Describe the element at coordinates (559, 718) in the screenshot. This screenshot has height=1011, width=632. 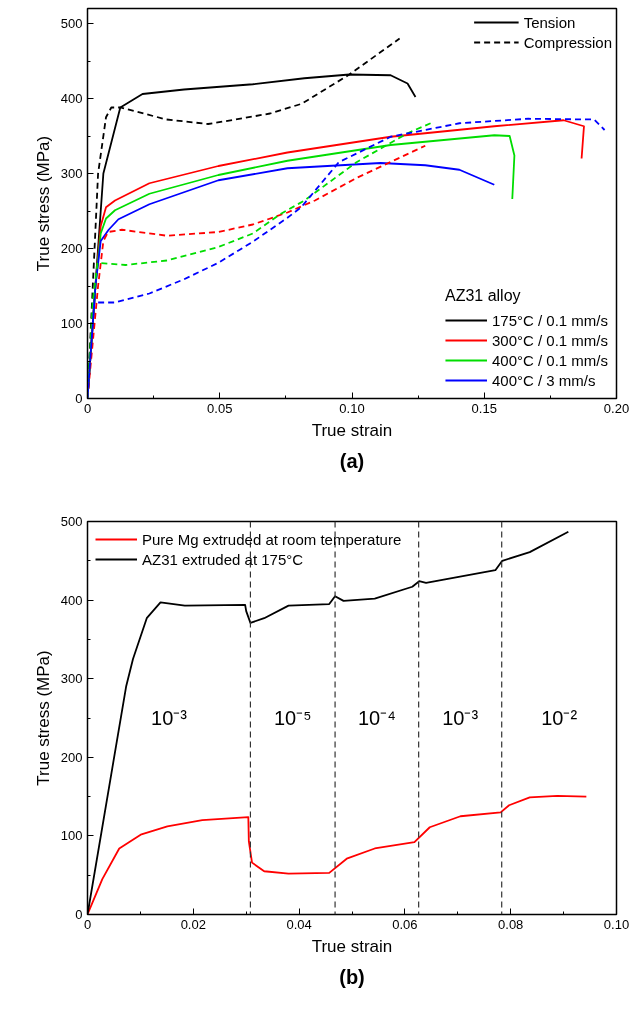
I see `annotation: 10⁻²` at that location.